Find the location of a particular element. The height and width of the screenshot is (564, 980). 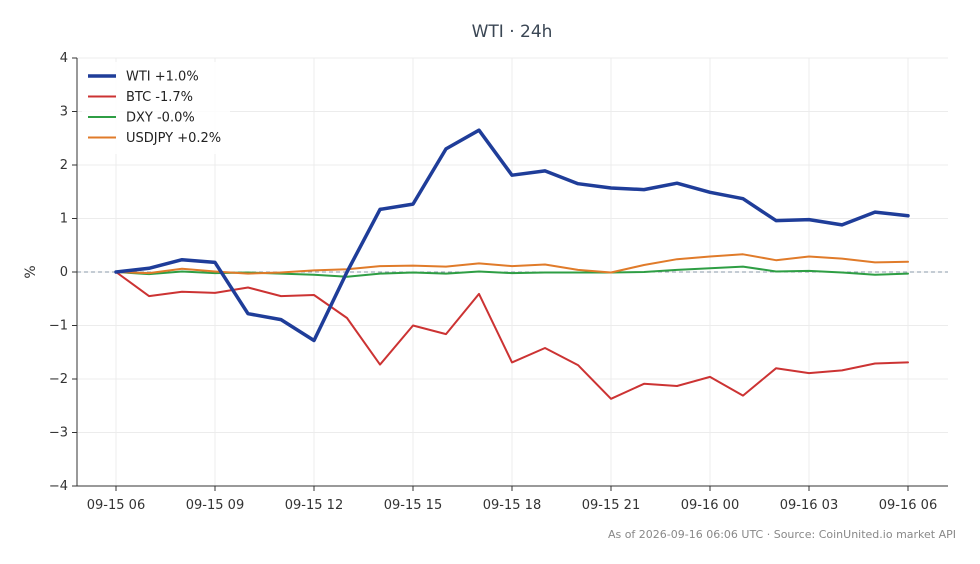

x-tick-label: 09-16 06 is located at coordinates (908, 505).